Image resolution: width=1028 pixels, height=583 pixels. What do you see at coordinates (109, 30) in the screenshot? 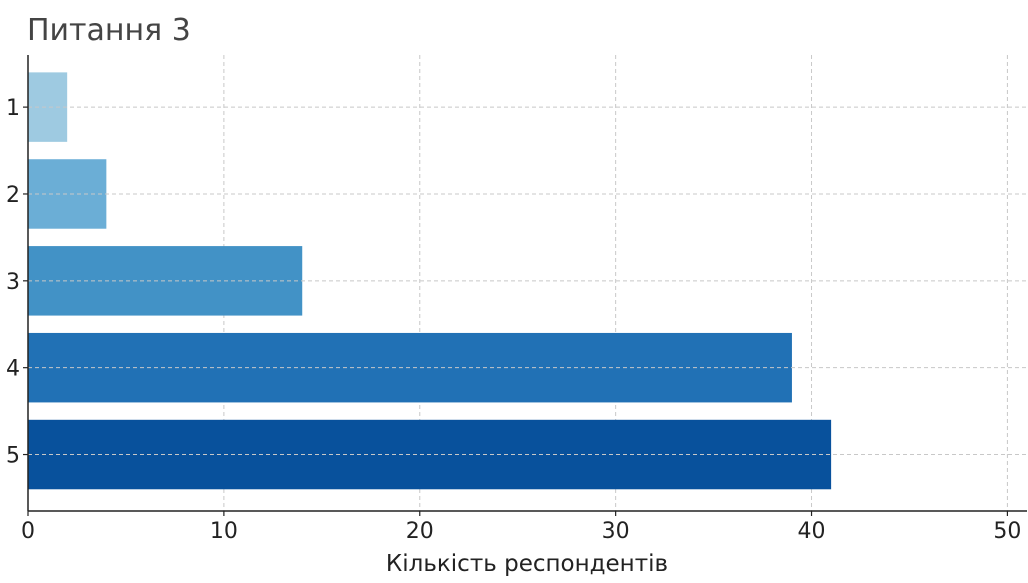
I see `chart-title: Питання 3` at bounding box center [109, 30].